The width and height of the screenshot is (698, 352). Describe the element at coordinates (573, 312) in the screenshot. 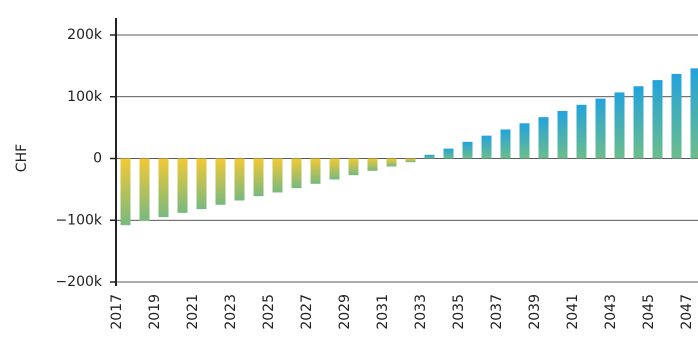

I see `x-tick-label: 2041` at that location.